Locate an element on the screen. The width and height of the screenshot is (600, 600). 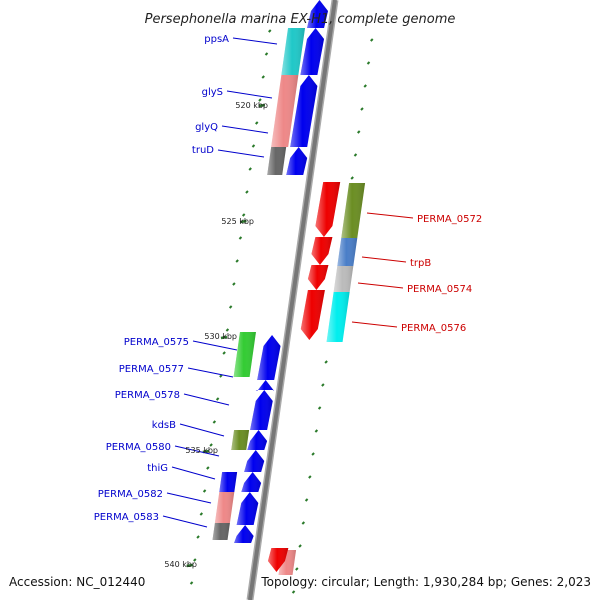
gene-label: trpB is located at coordinates (420, 263).